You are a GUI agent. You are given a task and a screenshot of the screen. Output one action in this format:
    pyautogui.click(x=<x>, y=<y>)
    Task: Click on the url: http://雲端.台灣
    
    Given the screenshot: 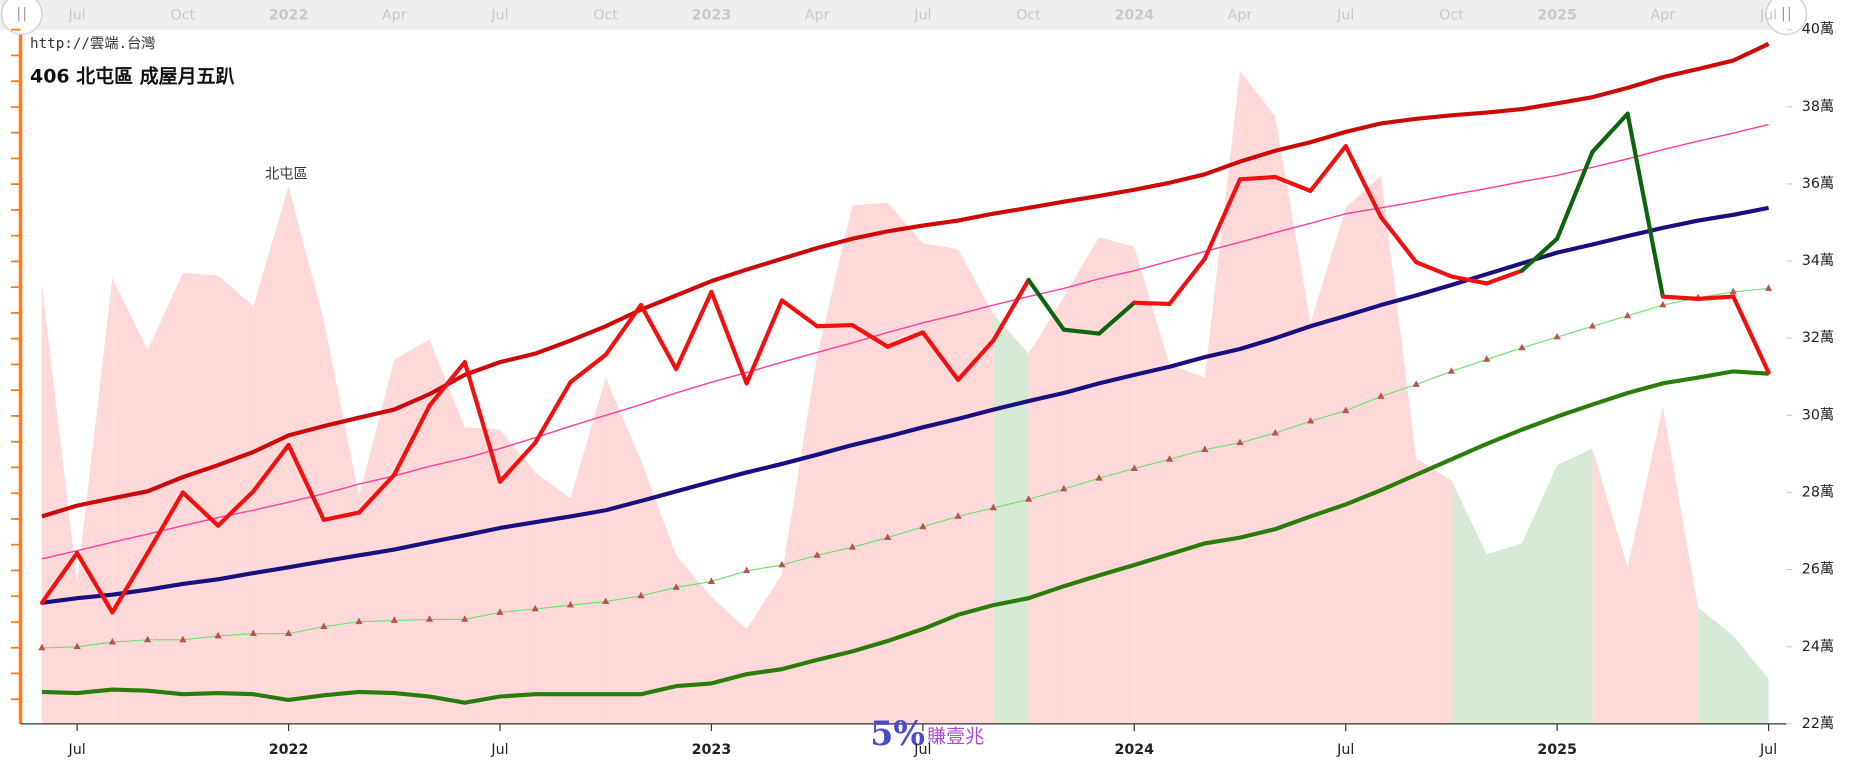 What is the action you would take?
    pyautogui.click(x=93, y=43)
    